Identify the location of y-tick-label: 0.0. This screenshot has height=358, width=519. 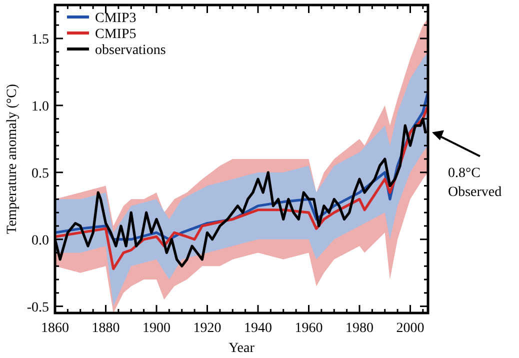
(40, 240).